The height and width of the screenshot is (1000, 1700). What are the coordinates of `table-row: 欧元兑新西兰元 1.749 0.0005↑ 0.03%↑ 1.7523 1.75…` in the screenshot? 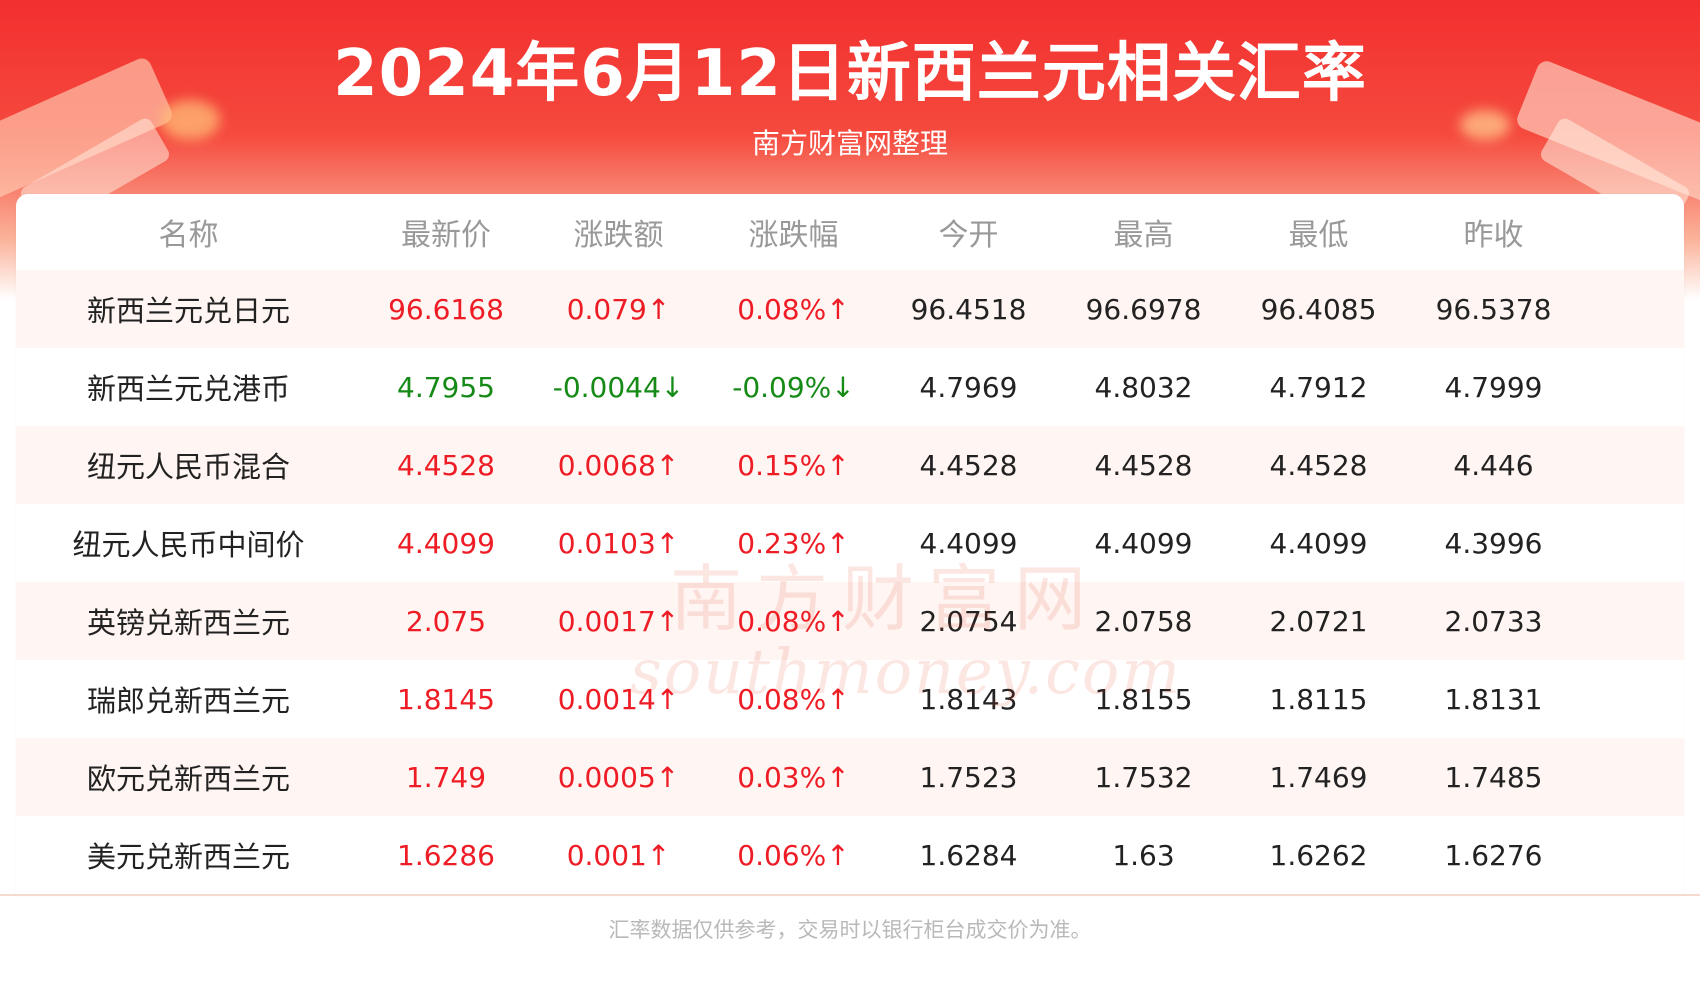 It's located at (850, 777).